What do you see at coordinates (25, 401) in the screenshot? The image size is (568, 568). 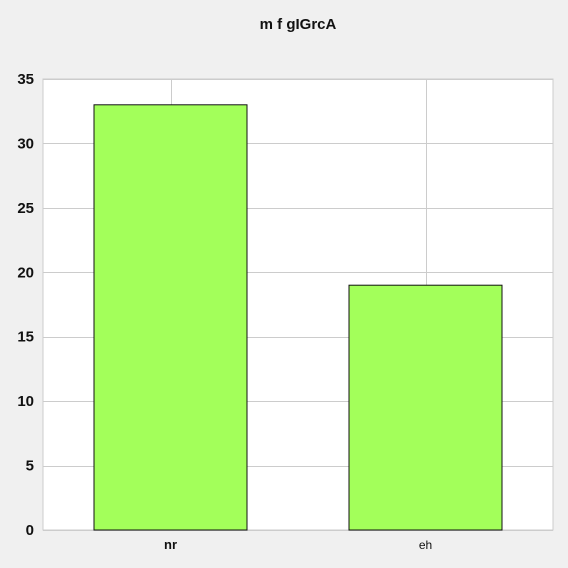 I see `y-tick-label-10: 10` at bounding box center [25, 401].